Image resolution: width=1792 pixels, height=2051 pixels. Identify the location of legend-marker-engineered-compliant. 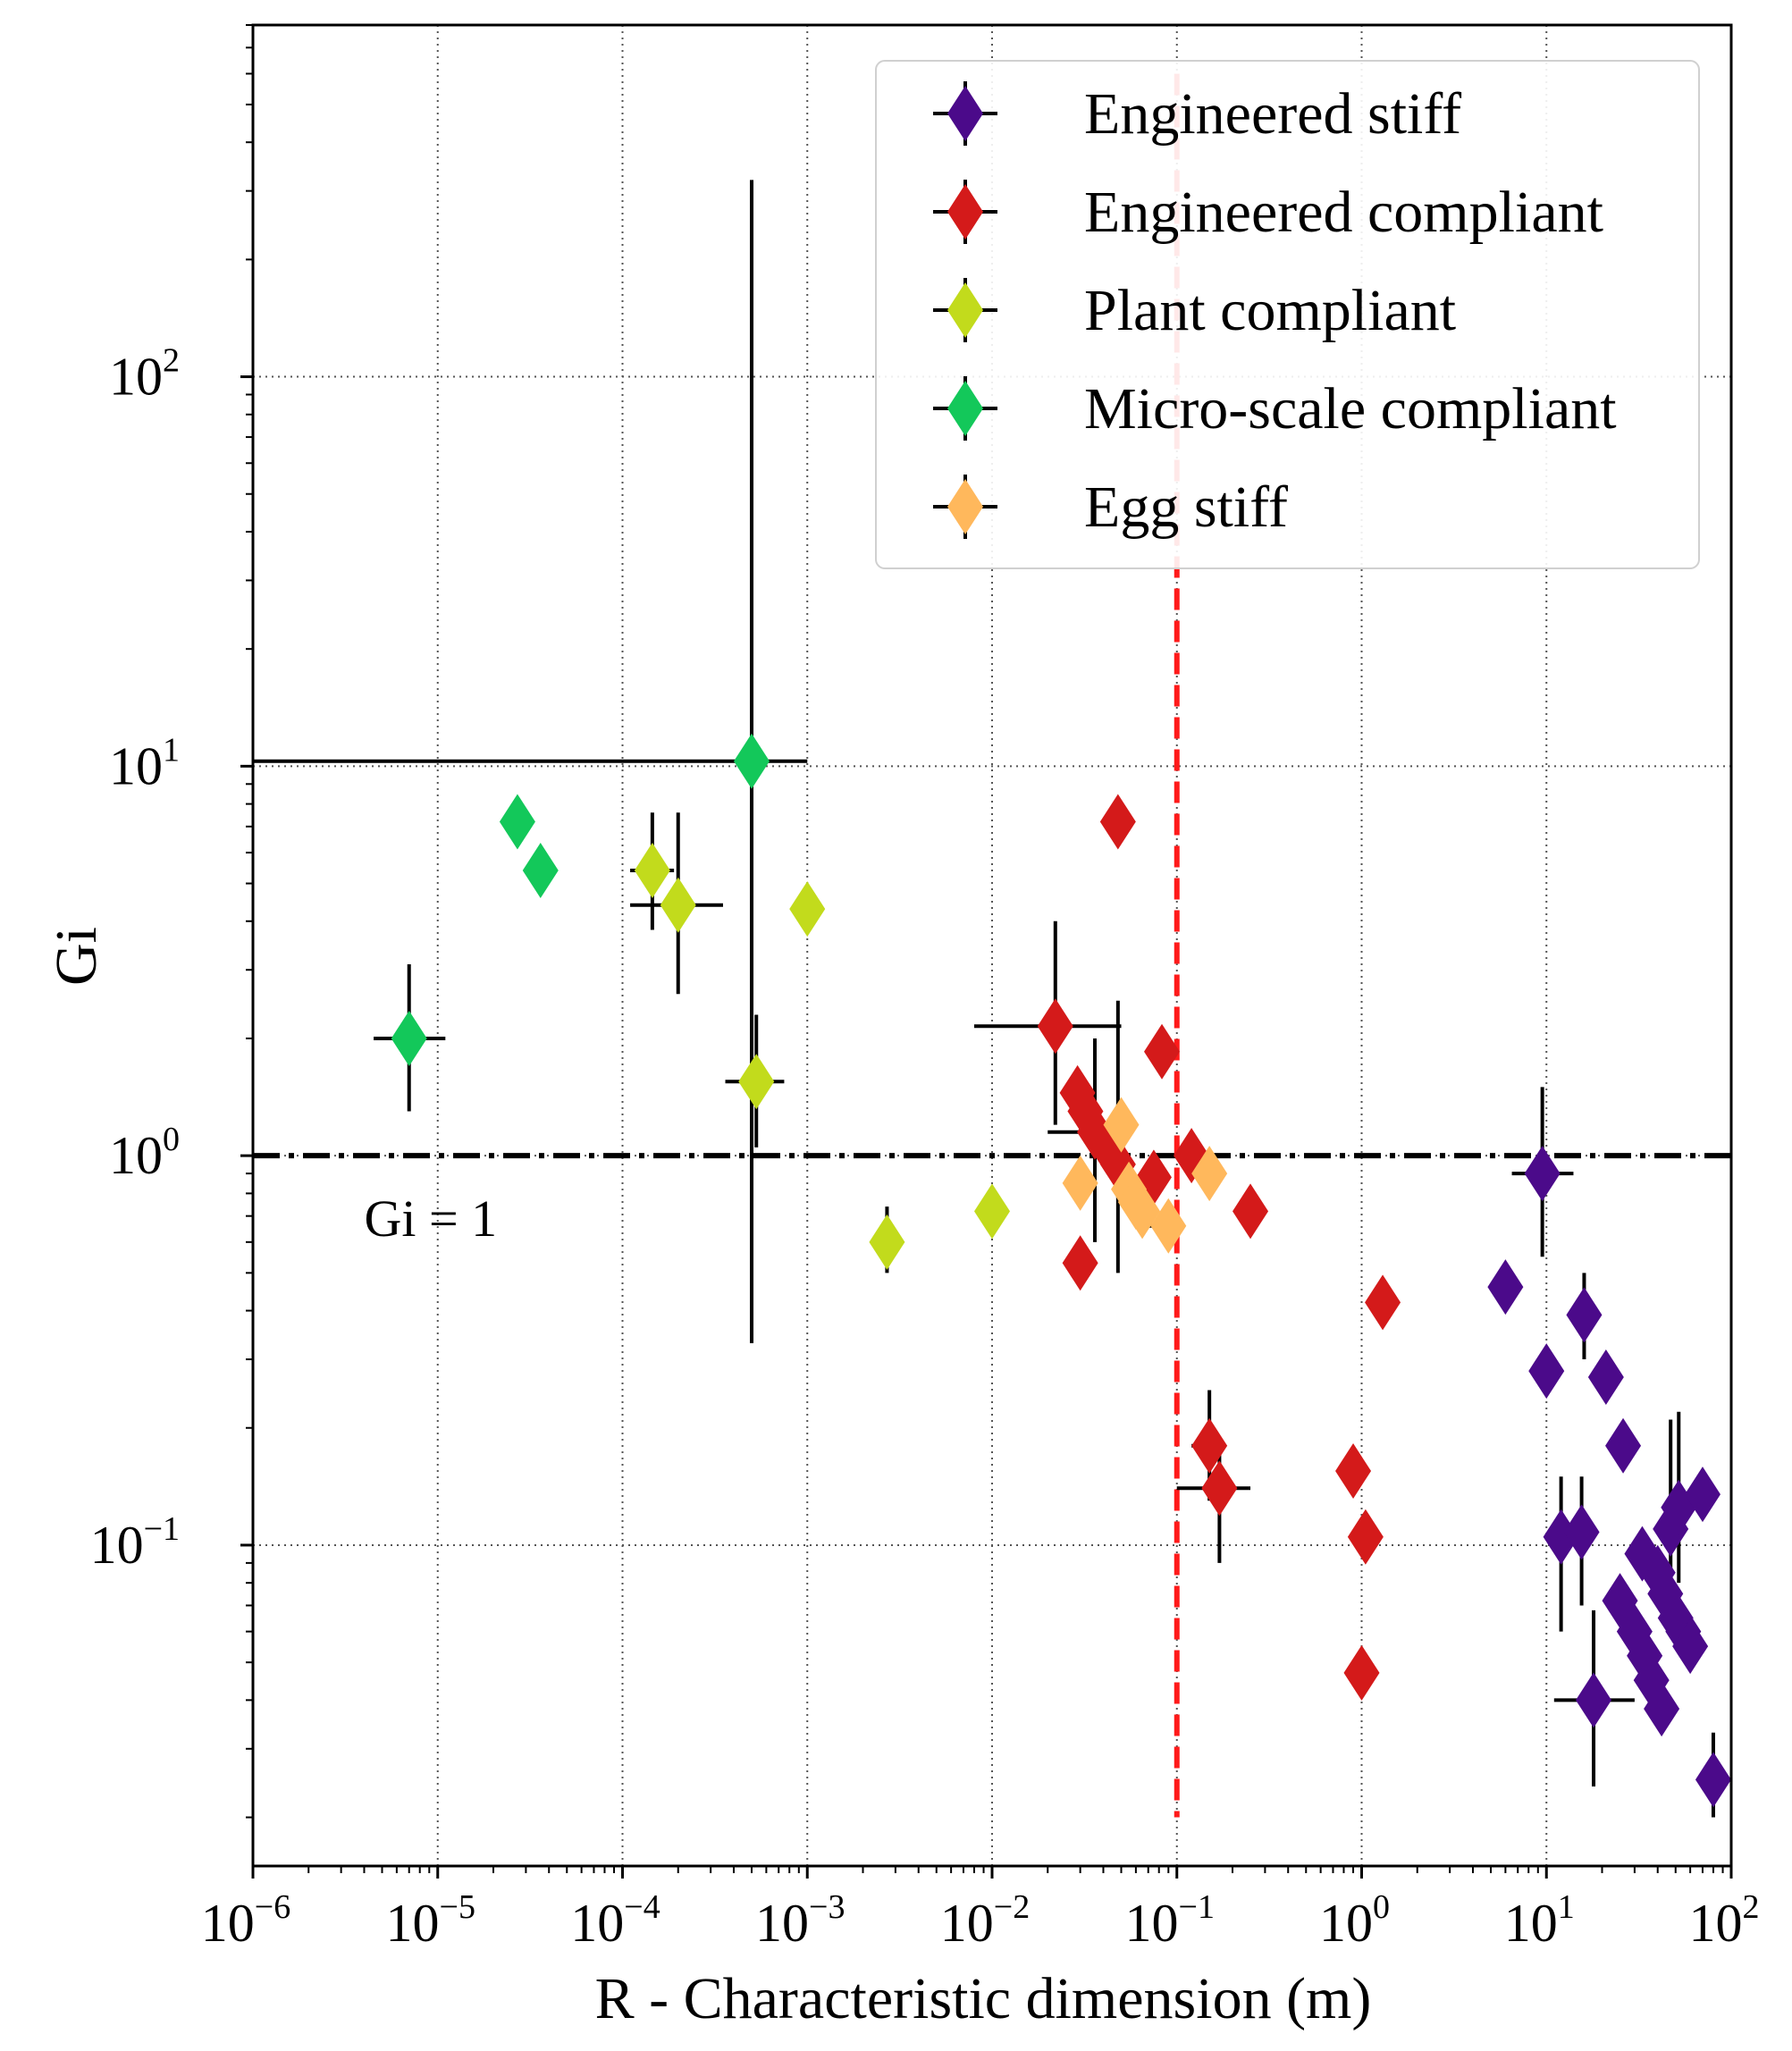
(965, 212).